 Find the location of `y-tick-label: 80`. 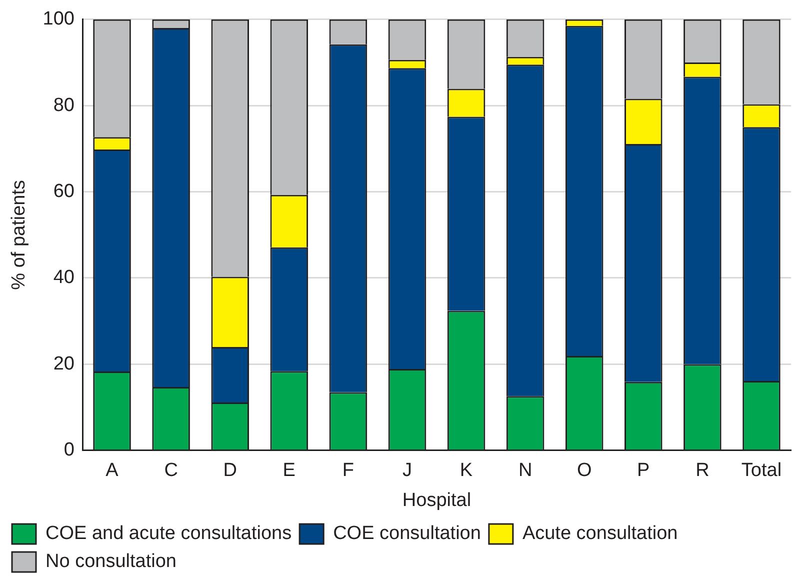

y-tick-label: 80 is located at coordinates (63, 105).